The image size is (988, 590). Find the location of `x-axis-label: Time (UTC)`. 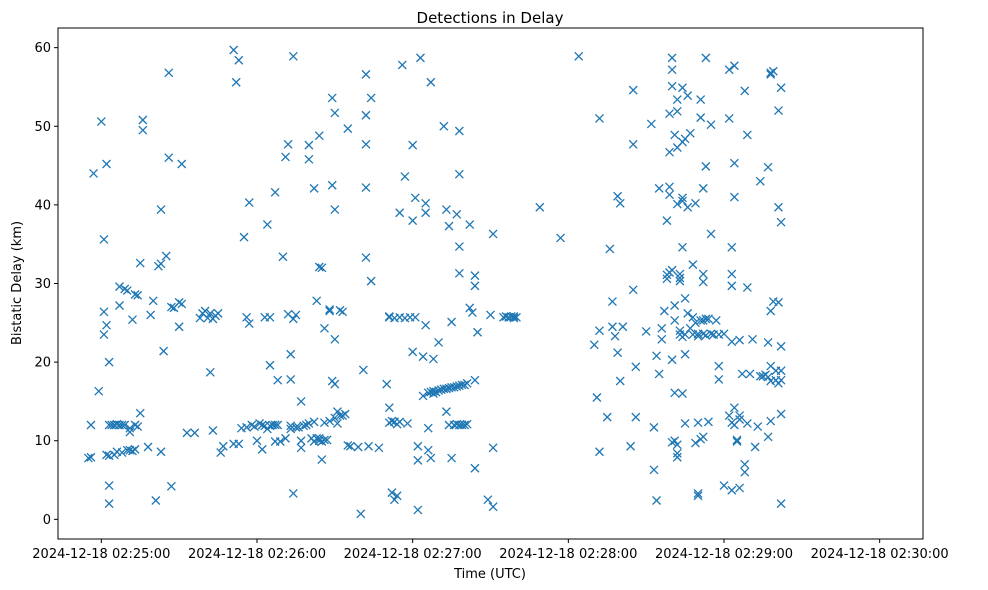

x-axis-label: Time (UTC) is located at coordinates (489, 574).